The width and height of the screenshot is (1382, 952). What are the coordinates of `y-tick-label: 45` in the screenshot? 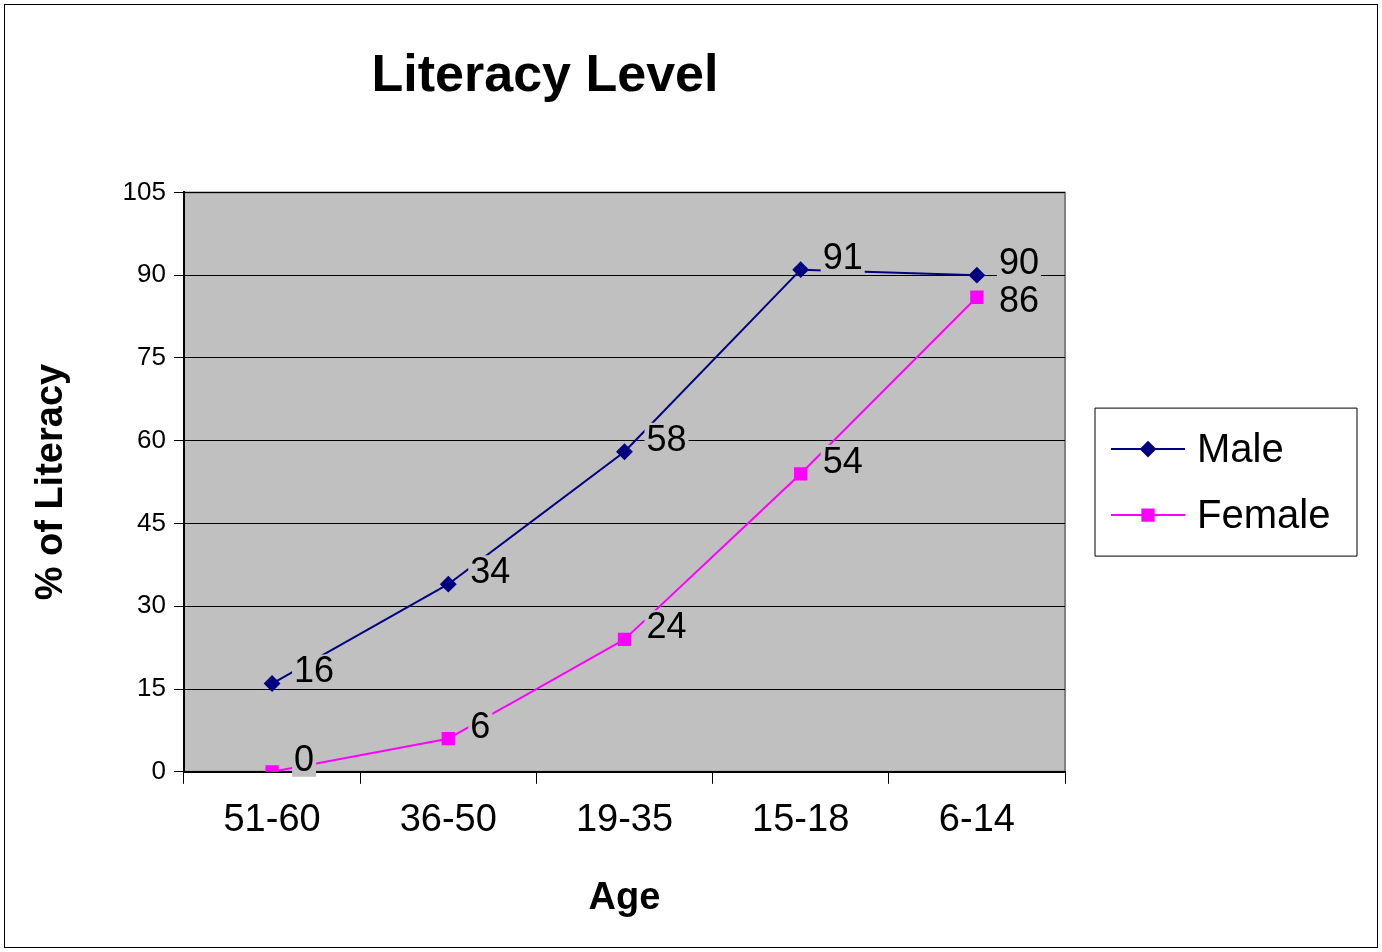 It's located at (151, 521).